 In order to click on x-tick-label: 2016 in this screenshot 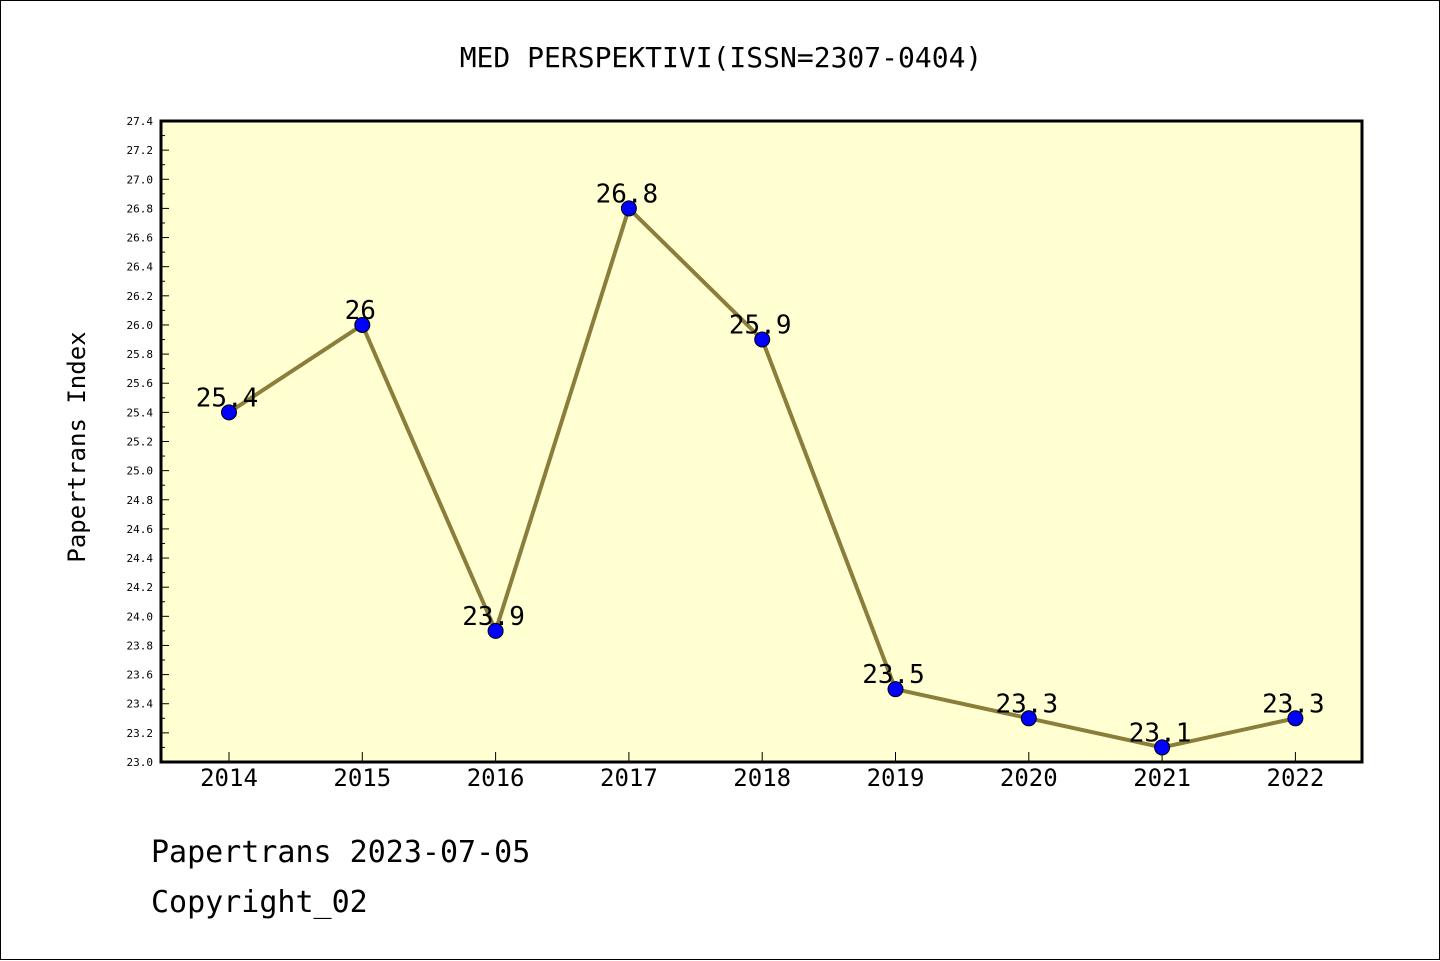, I will do `click(496, 778)`.